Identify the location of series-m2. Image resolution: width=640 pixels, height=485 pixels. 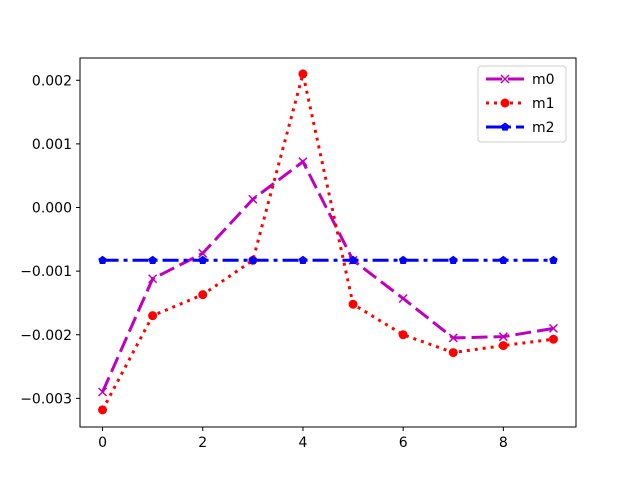
(328, 259).